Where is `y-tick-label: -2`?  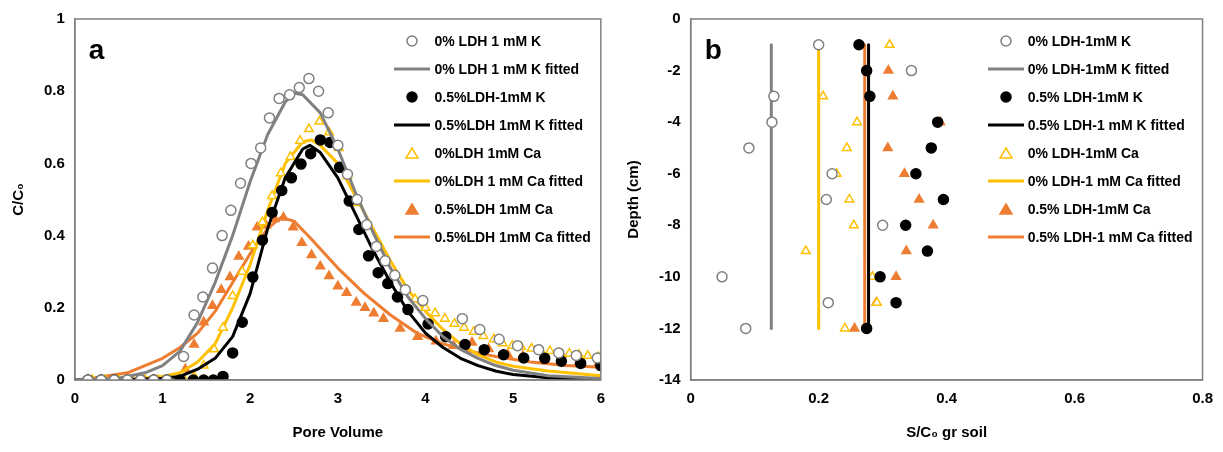 y-tick-label: -2 is located at coordinates (674, 69).